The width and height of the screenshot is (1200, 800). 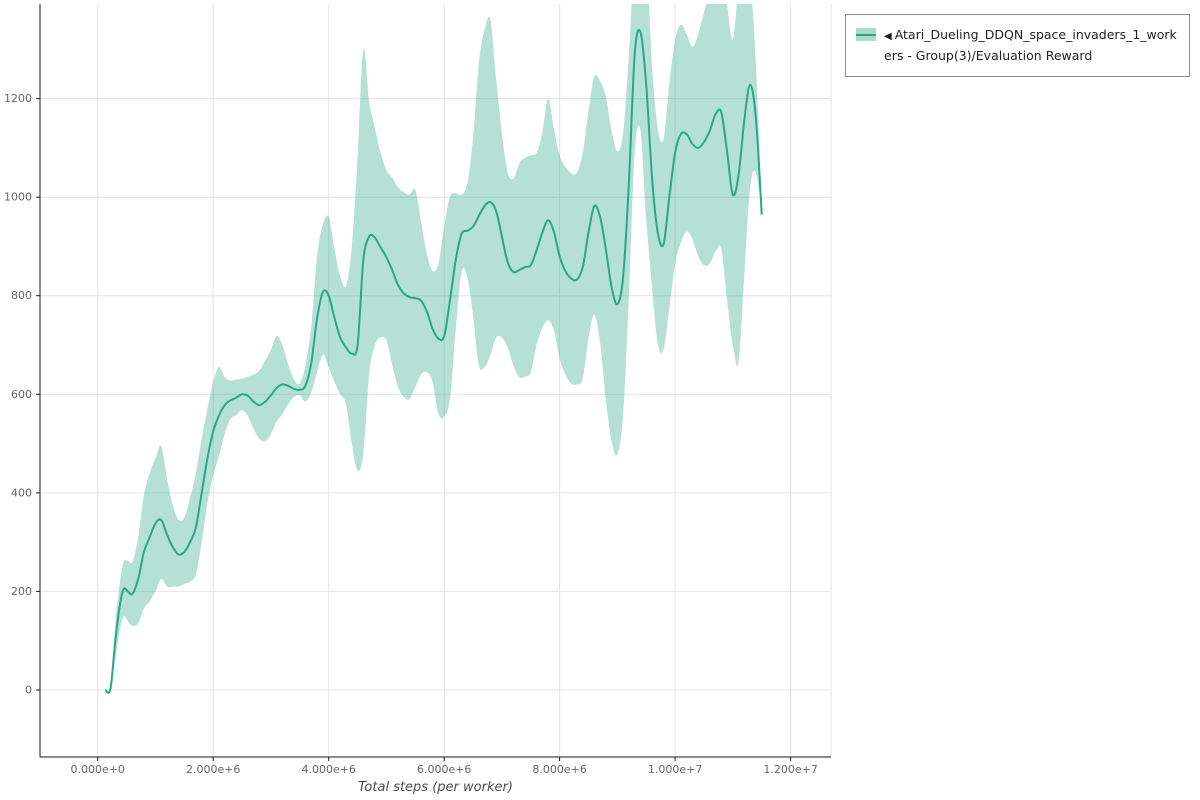 What do you see at coordinates (559, 769) in the screenshot?
I see `x-tick-label: 8.000e+6` at bounding box center [559, 769].